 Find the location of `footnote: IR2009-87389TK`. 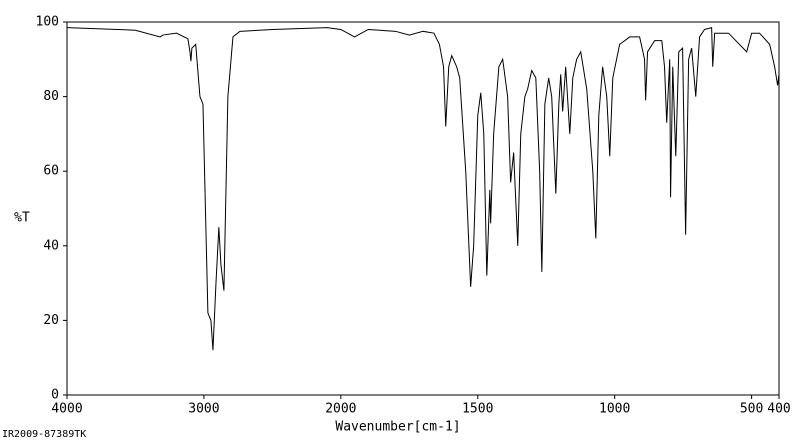

footnote: IR2009-87389TK is located at coordinates (44, 434).